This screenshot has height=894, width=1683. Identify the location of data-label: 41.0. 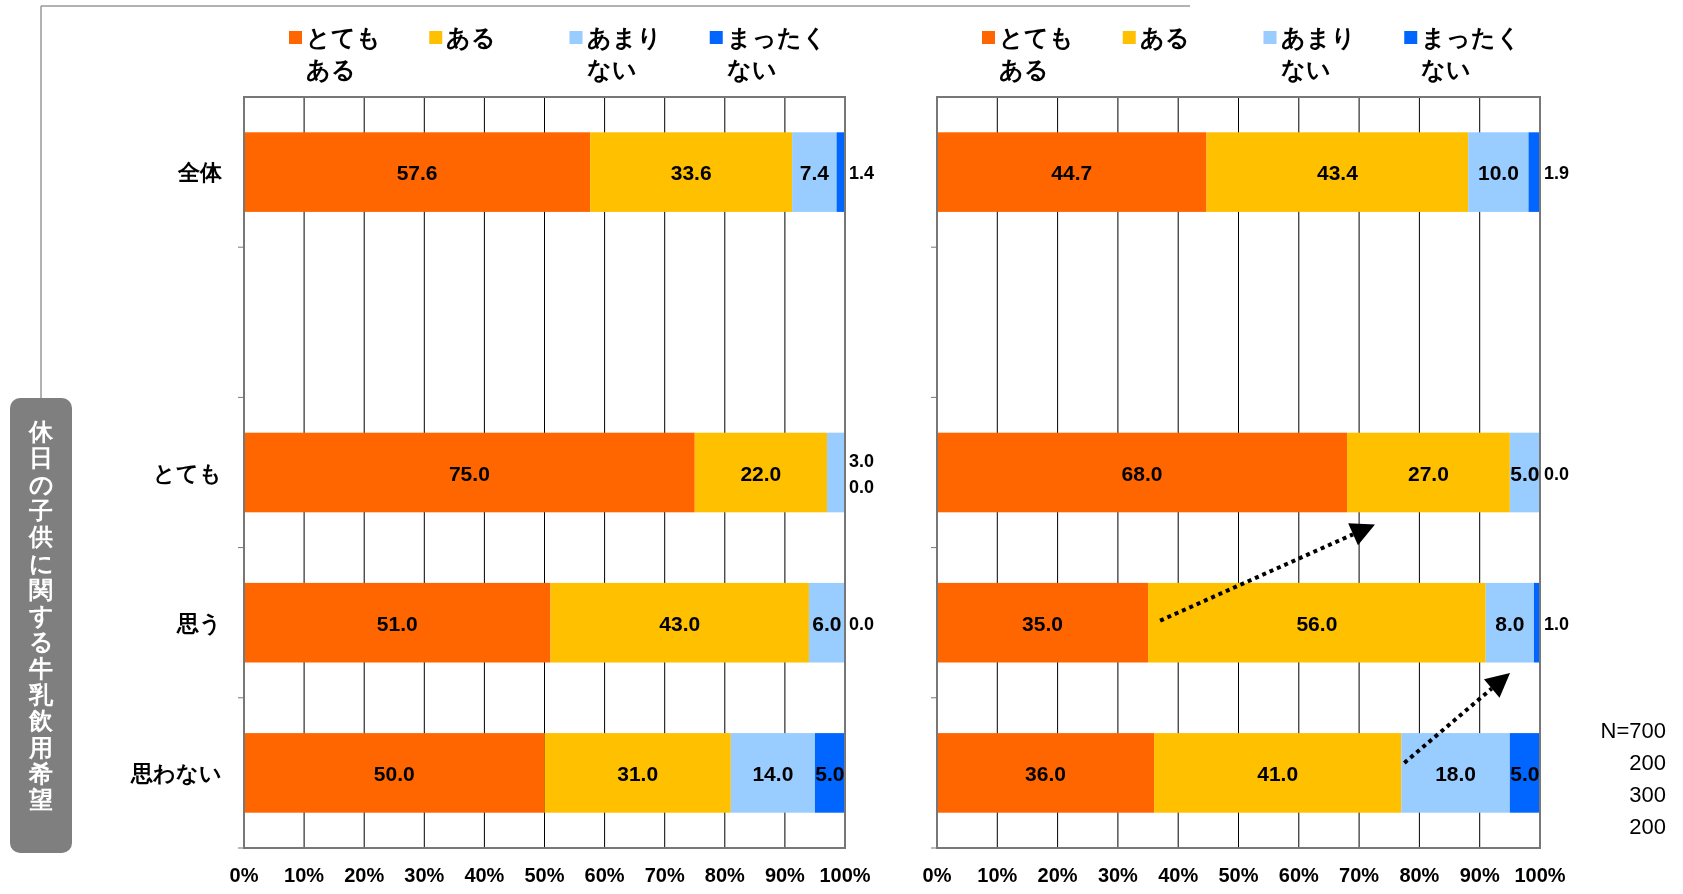
(1278, 773).